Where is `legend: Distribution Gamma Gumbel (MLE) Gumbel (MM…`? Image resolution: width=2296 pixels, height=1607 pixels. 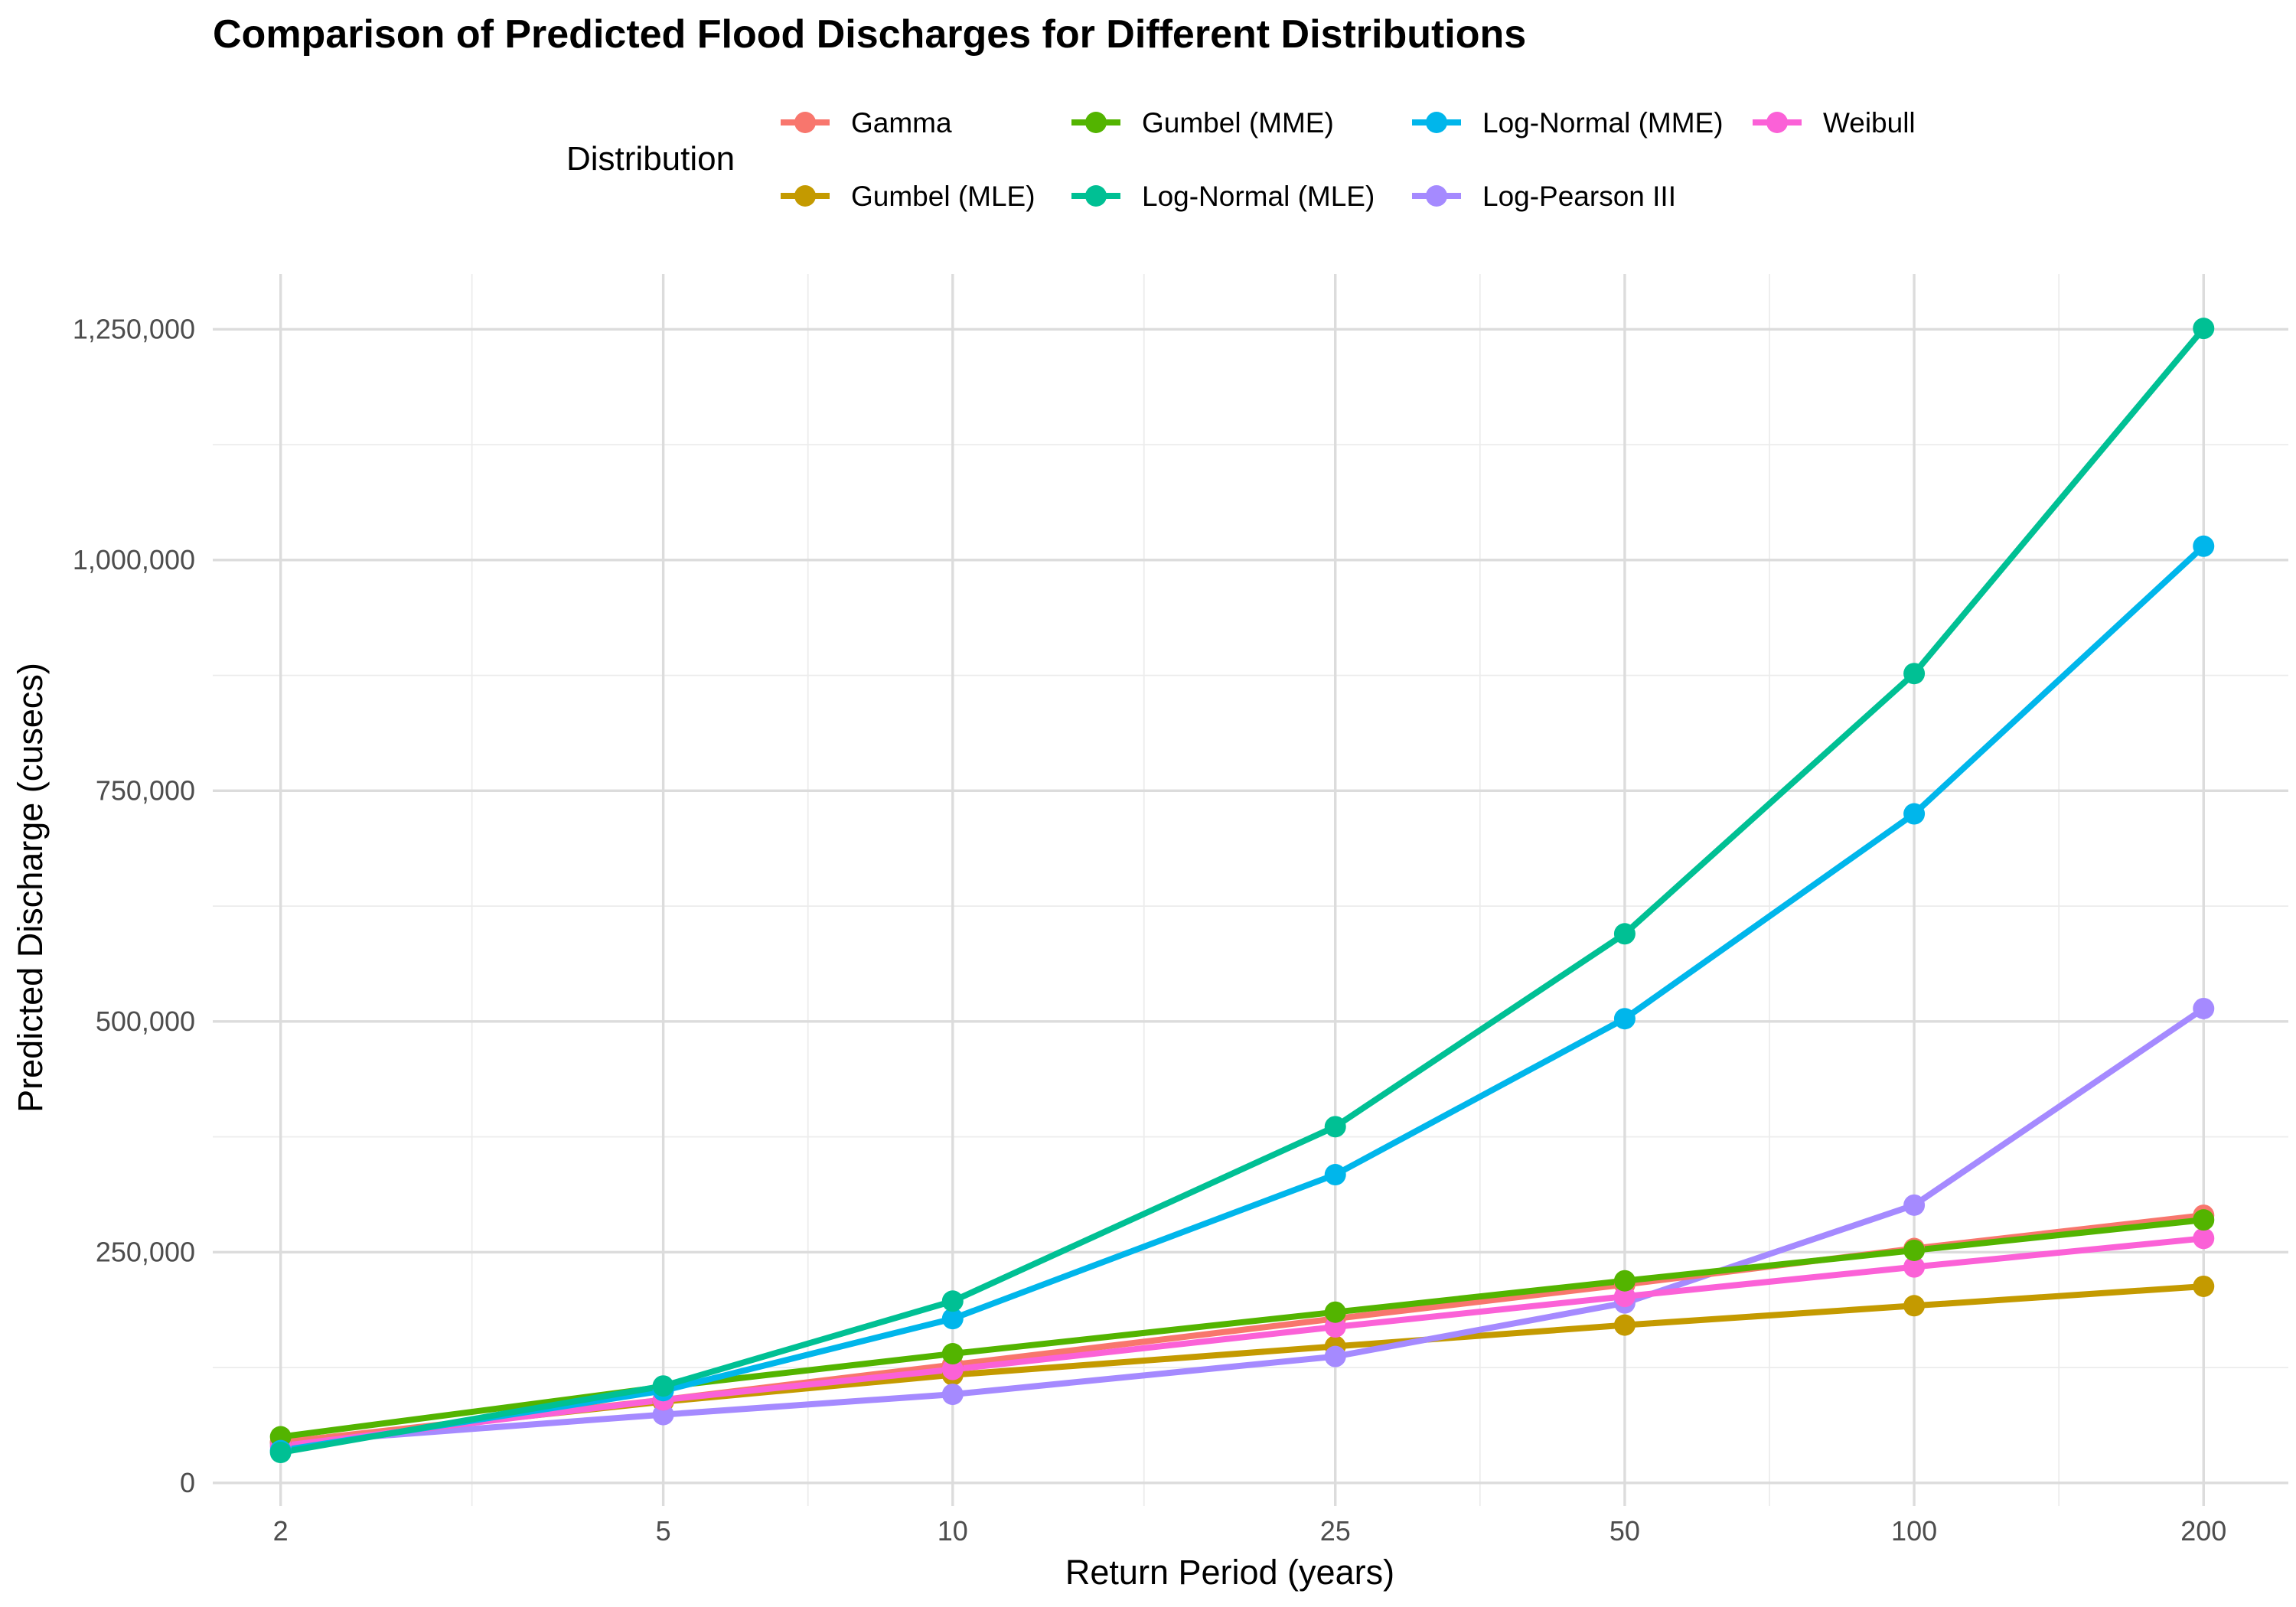
legend: Distribution Gamma Gumbel (MLE) Gumbel (MM… is located at coordinates (1241, 159).